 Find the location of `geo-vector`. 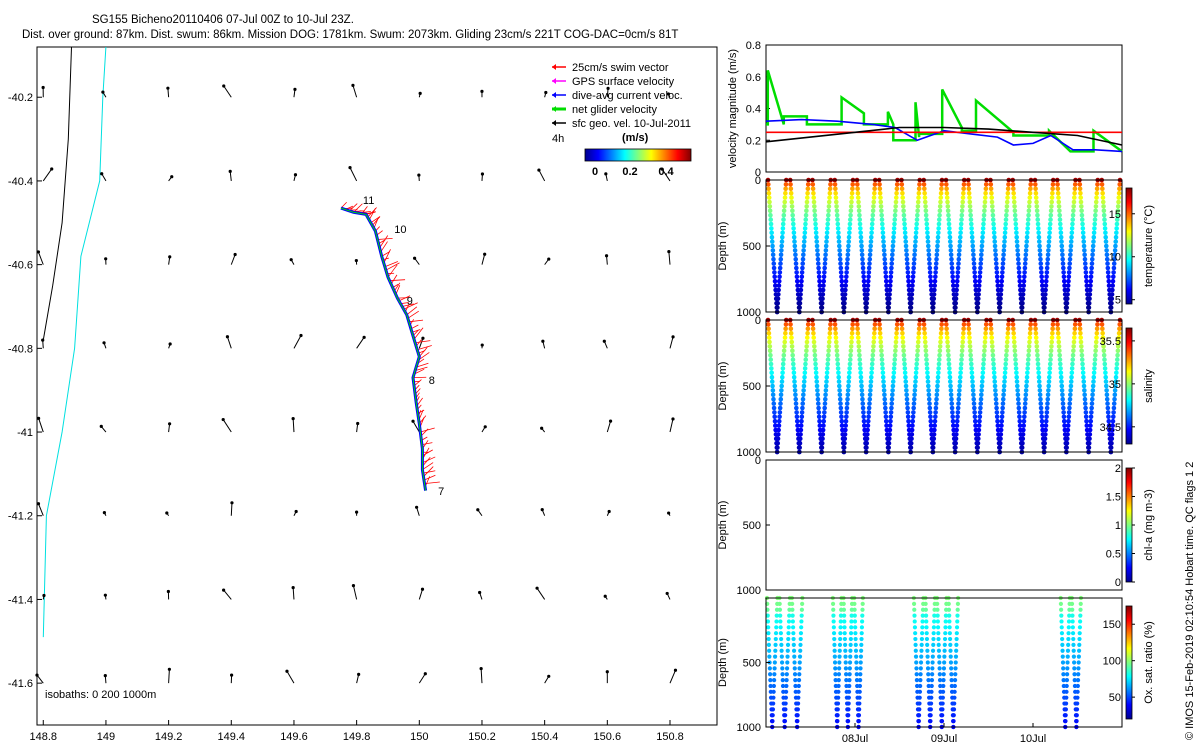

geo-vector is located at coordinates (360, 343).